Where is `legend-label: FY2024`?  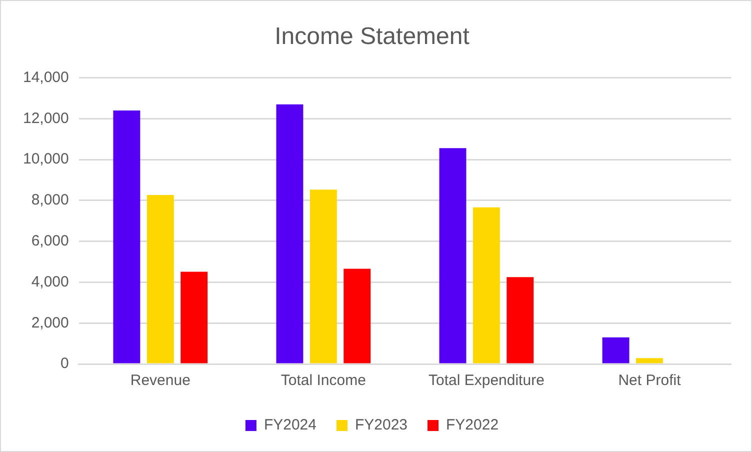
legend-label: FY2024 is located at coordinates (290, 425).